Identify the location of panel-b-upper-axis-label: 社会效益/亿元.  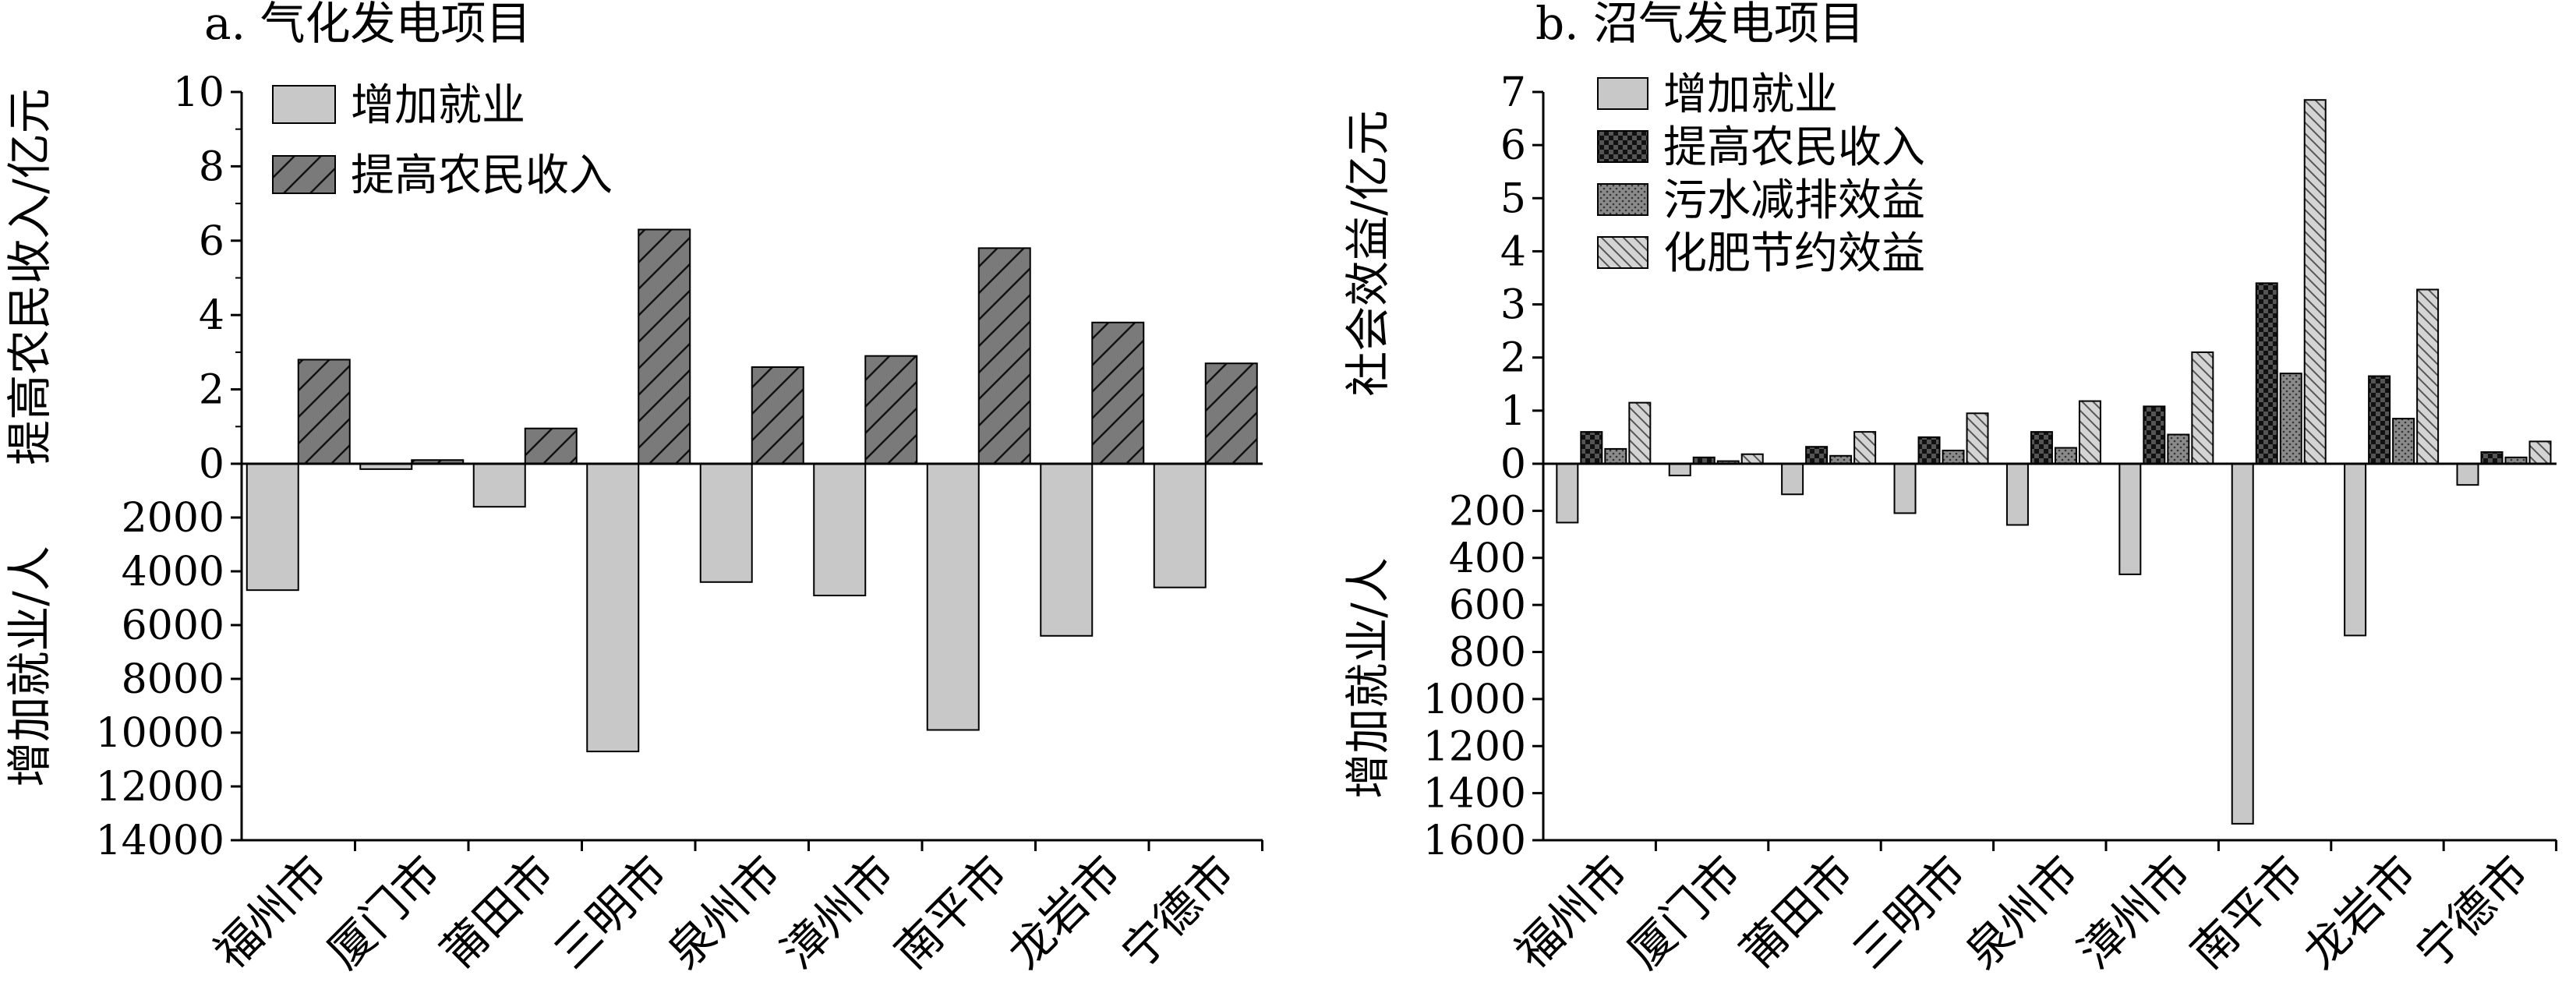
(1367, 253).